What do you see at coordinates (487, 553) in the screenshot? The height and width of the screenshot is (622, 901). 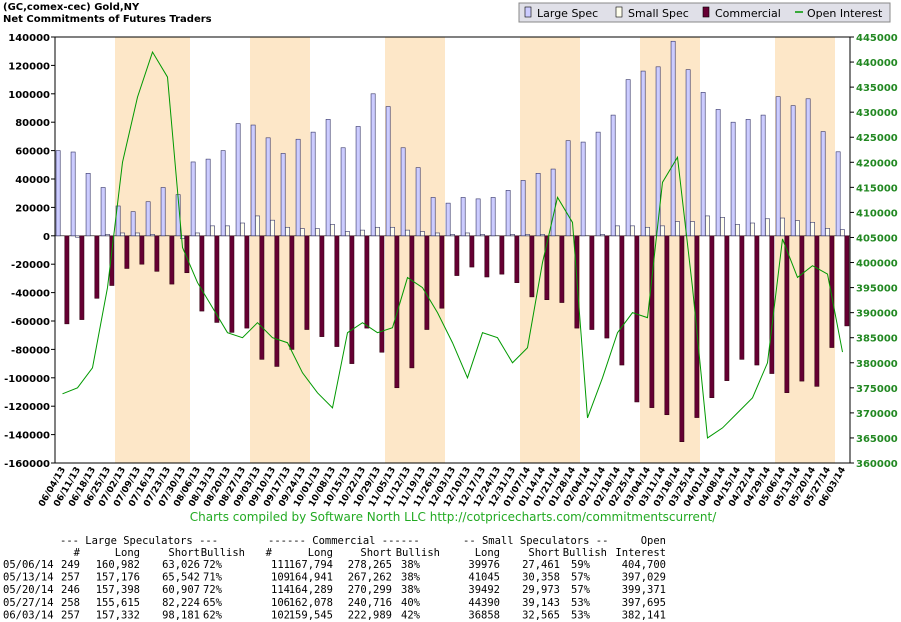 I see `table-column: Long` at bounding box center [487, 553].